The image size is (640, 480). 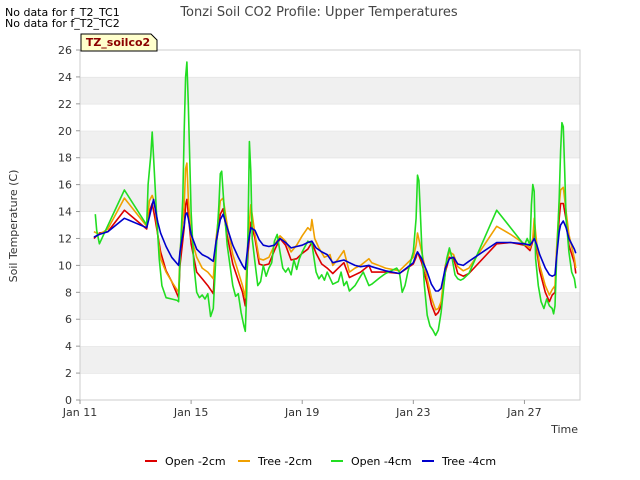 What do you see at coordinates (523, 412) in the screenshot?
I see `x-tick-label: Jan 27` at bounding box center [523, 412].